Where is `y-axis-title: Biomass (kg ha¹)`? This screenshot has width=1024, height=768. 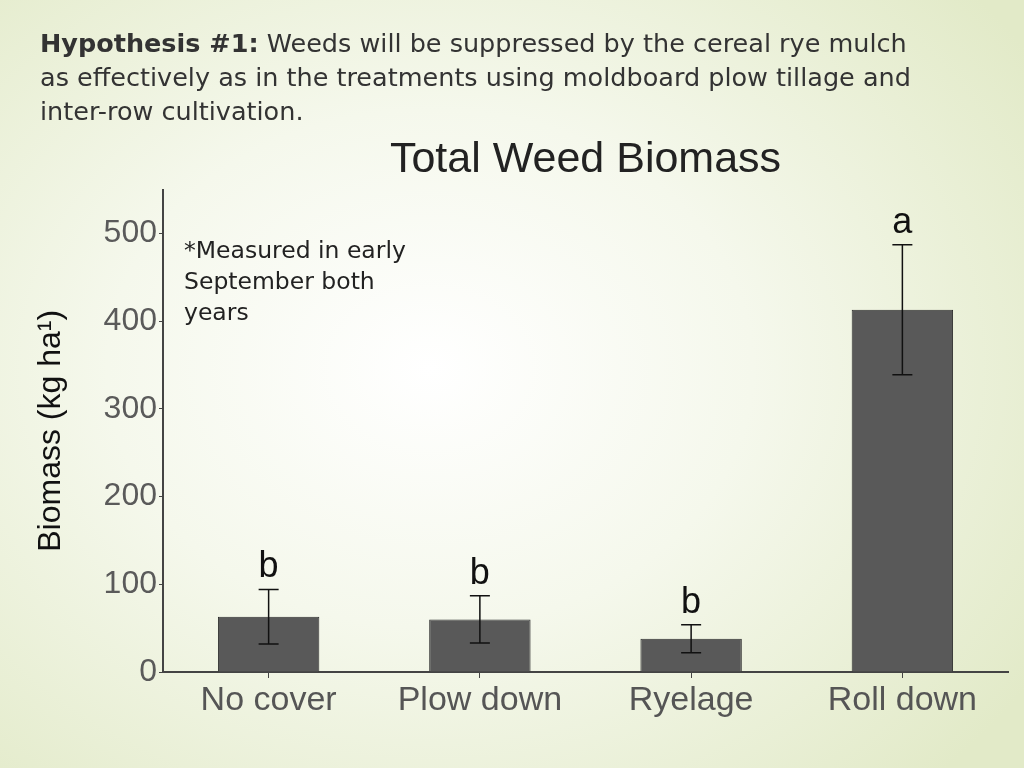 y-axis-title: Biomass (kg ha¹) is located at coordinates (49, 430).